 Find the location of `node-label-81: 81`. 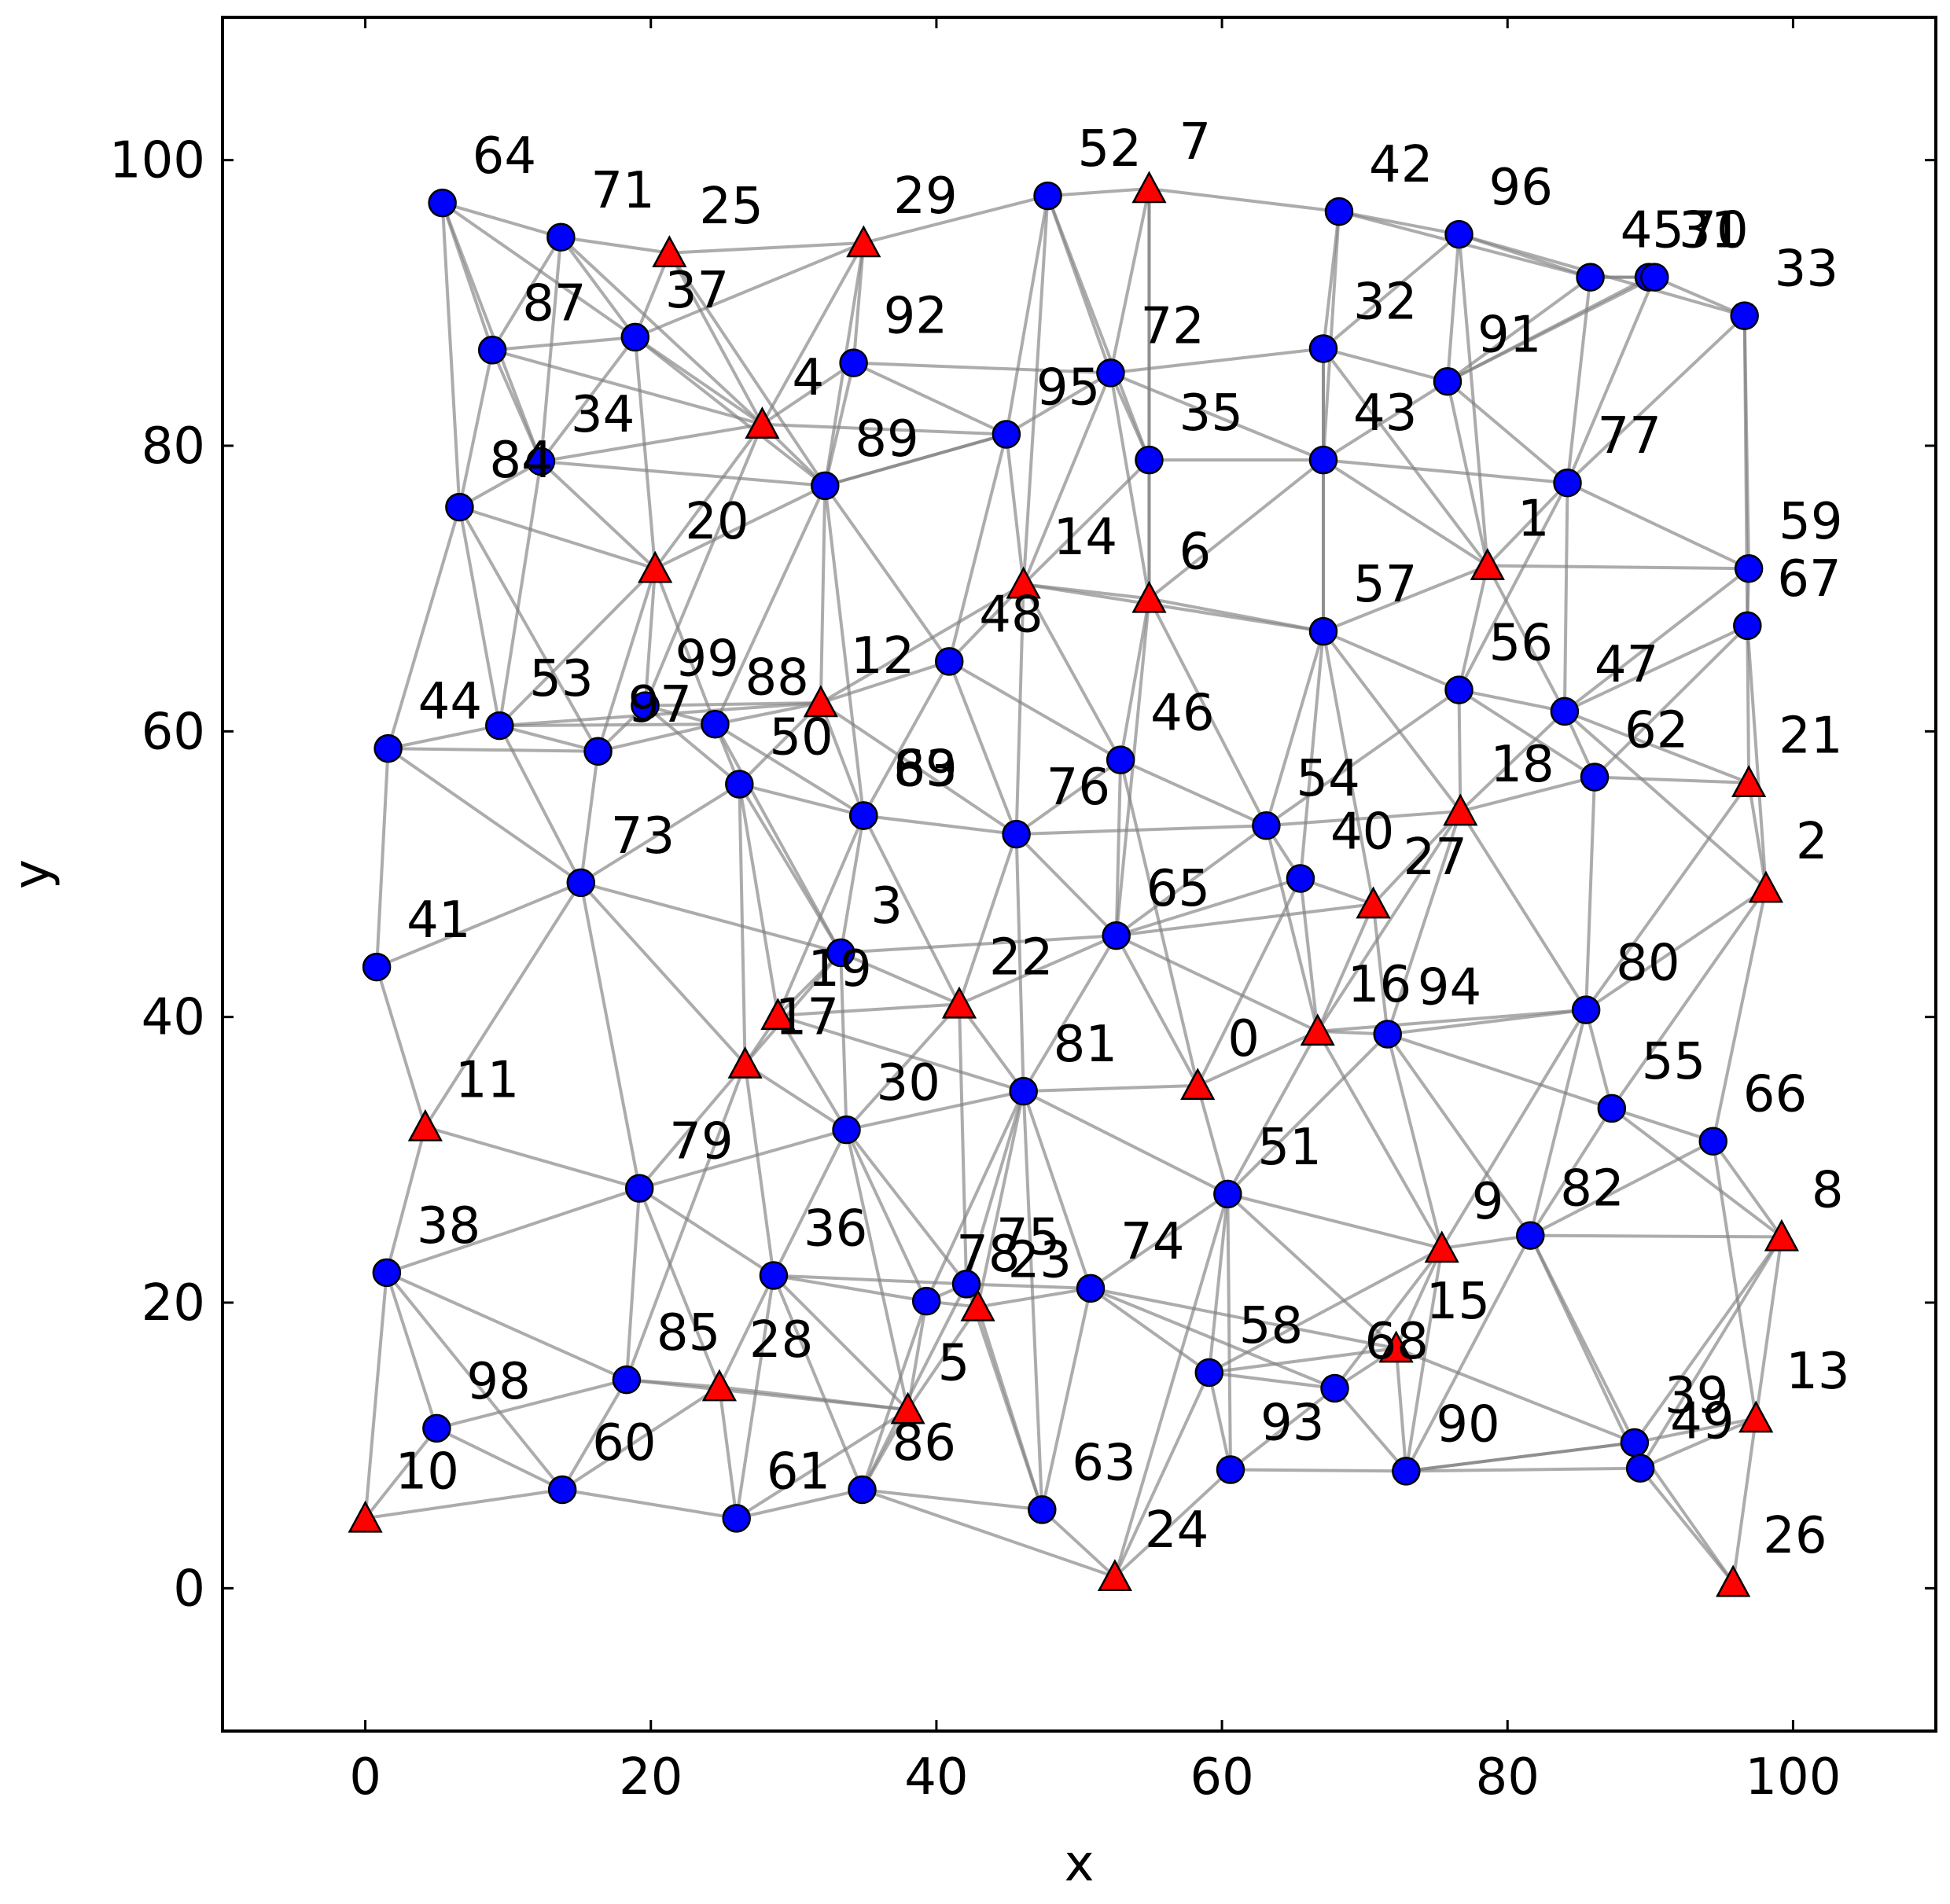

node-label-81: 81 is located at coordinates (1085, 1045).